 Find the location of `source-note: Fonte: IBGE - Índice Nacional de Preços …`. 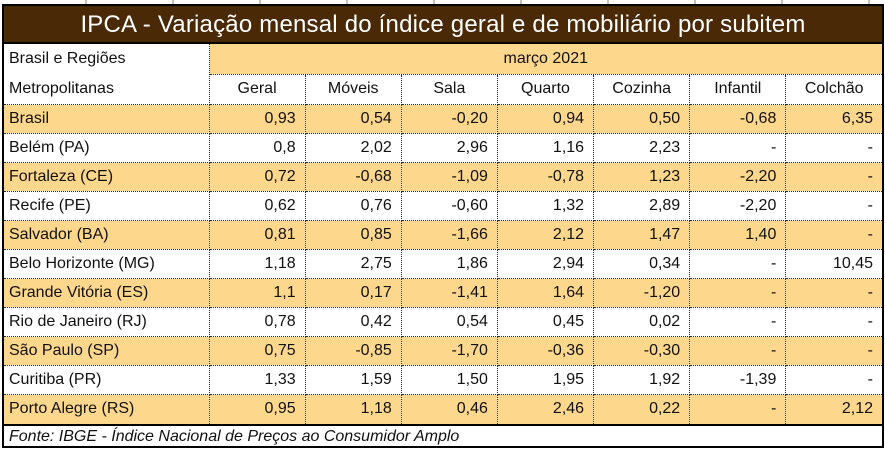

source-note: Fonte: IBGE - Índice Nacional de Preços … is located at coordinates (443, 434).